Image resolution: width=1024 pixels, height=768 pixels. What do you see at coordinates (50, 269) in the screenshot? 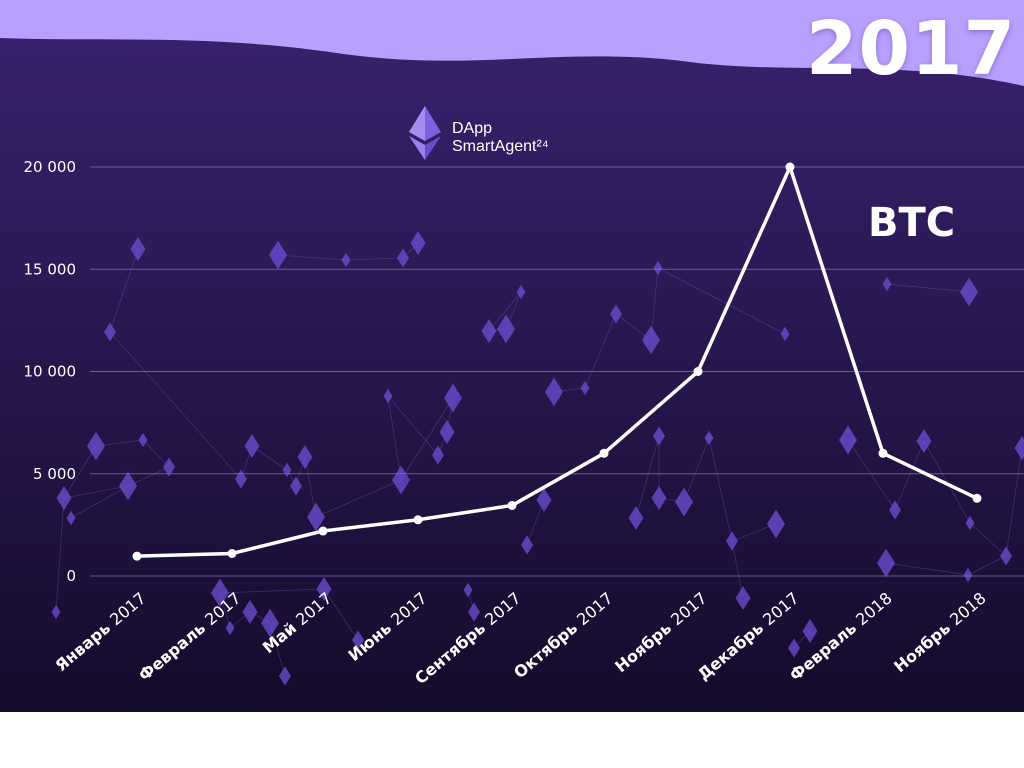
I see `y-tick-label: 15 000` at bounding box center [50, 269].